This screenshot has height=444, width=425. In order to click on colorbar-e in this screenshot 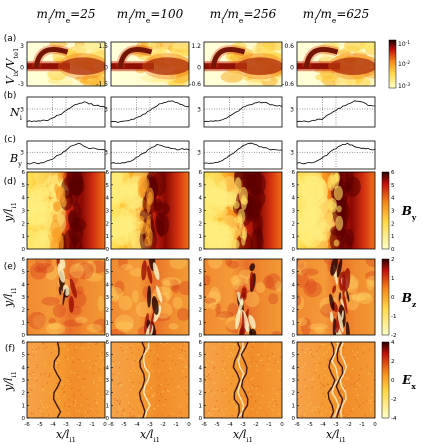, I will do `click(385, 297)`.